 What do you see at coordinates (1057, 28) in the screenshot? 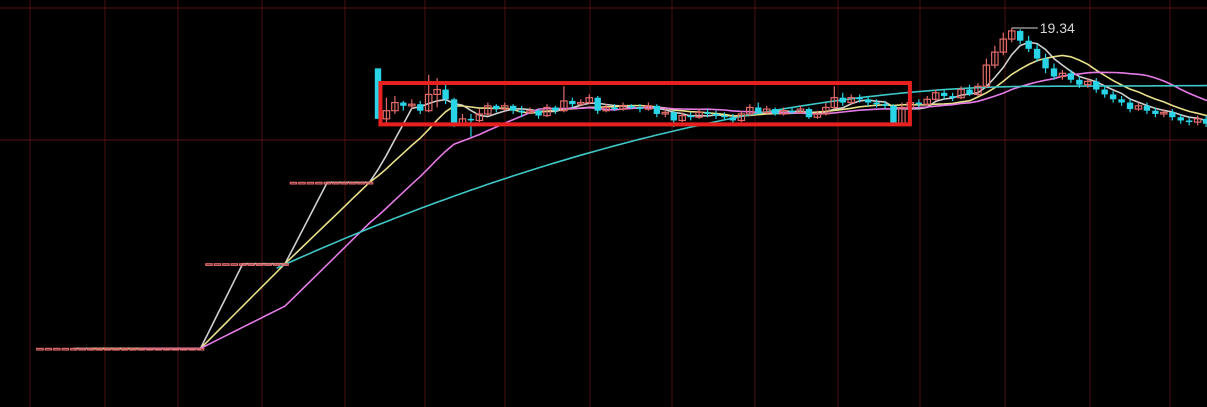
I see `max-price-label: 19.34` at bounding box center [1057, 28].